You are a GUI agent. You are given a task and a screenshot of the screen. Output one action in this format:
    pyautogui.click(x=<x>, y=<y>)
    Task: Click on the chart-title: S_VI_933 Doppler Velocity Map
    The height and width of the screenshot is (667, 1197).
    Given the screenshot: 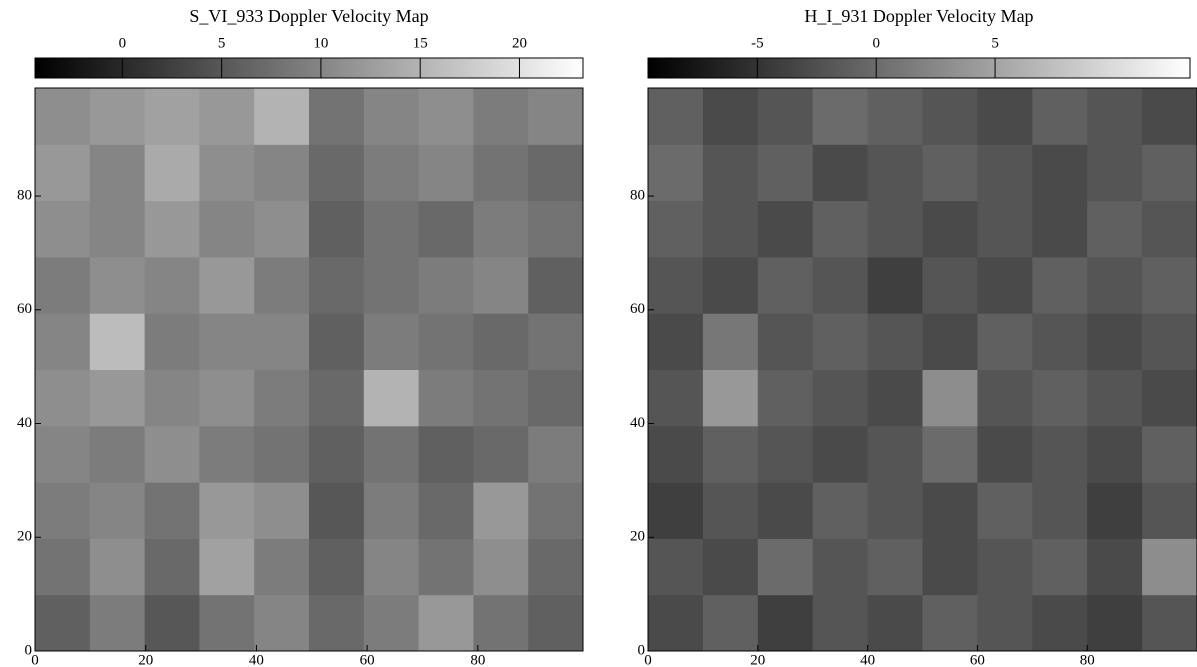 What is the action you would take?
    pyautogui.click(x=308, y=16)
    